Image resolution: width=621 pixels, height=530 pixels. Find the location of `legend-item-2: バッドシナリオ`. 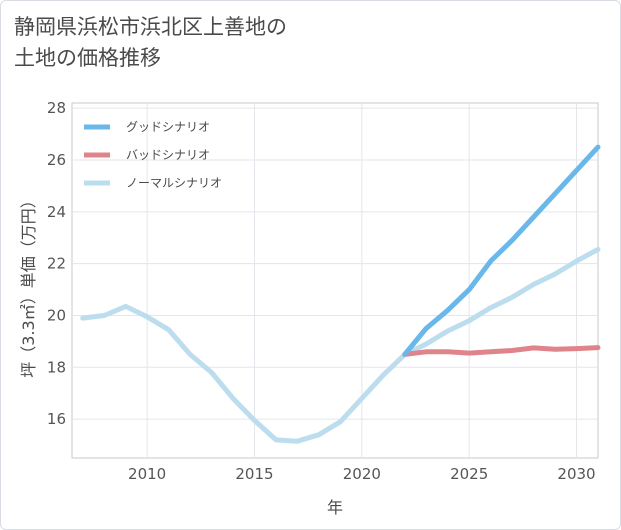

legend-item-2: バッドシナリオ is located at coordinates (147, 155).